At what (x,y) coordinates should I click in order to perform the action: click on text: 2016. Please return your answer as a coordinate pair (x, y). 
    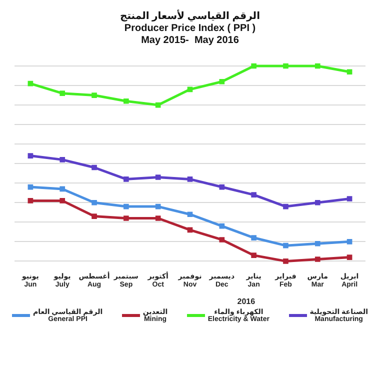
    Looking at the image, I should click on (246, 301).